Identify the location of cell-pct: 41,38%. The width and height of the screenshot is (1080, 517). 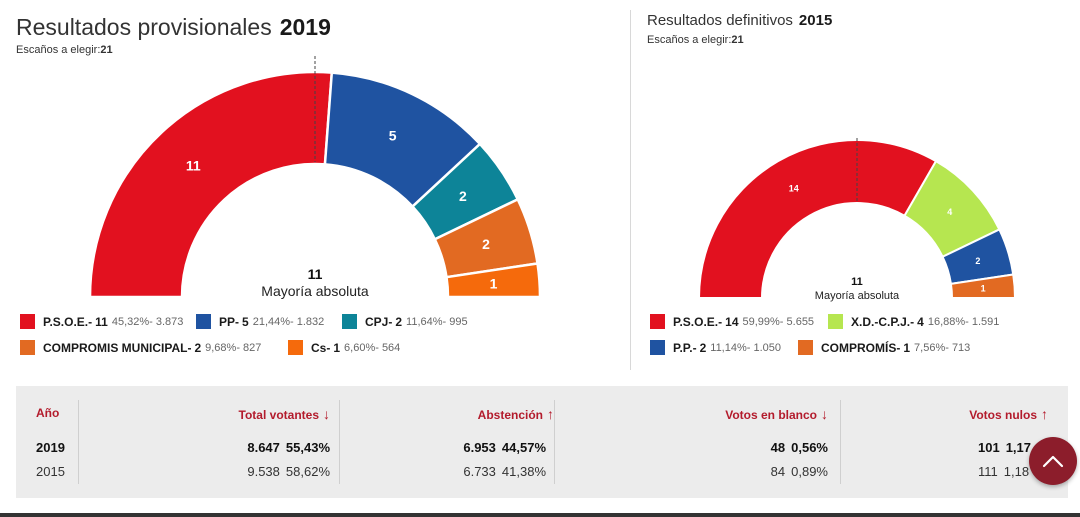
(523, 471).